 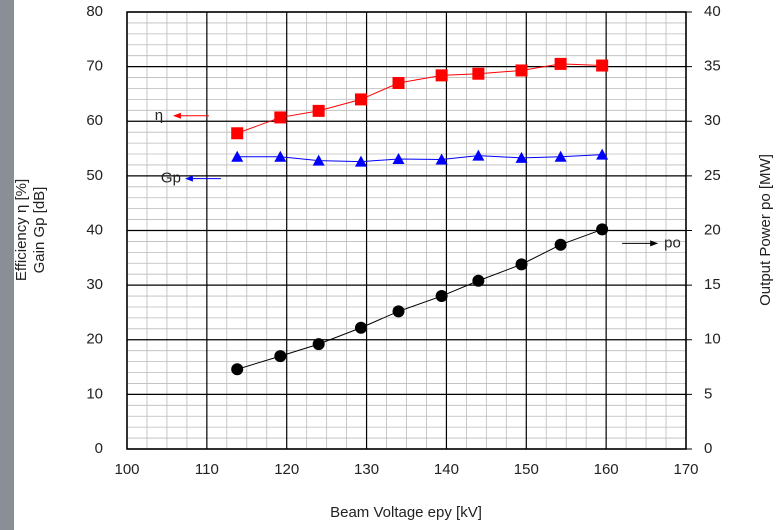 I want to click on series-label: po, so click(x=672, y=242).